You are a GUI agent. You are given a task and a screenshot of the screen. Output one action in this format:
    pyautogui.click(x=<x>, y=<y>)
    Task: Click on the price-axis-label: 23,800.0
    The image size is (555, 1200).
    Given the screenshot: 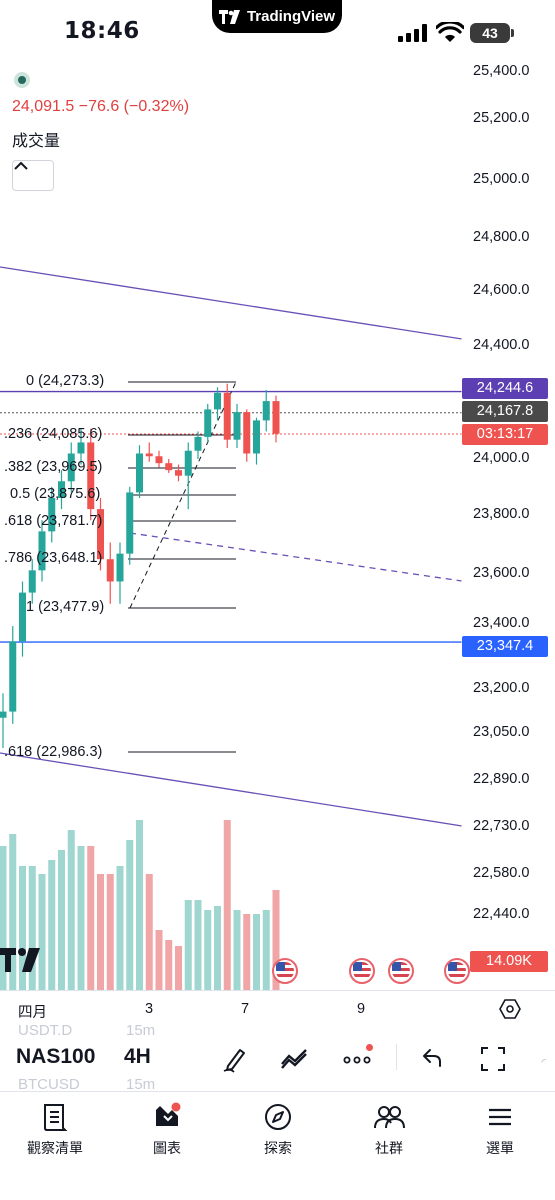 What is the action you would take?
    pyautogui.click(x=501, y=514)
    